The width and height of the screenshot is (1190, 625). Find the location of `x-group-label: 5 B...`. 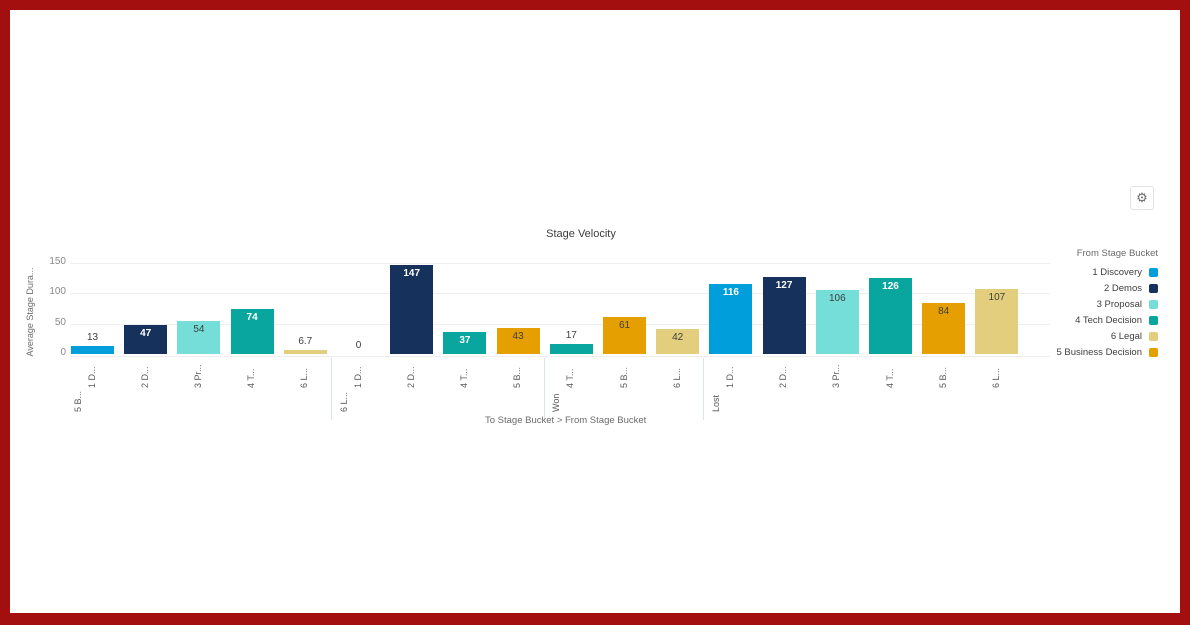

x-group-label: 5 B... is located at coordinates (77, 401).